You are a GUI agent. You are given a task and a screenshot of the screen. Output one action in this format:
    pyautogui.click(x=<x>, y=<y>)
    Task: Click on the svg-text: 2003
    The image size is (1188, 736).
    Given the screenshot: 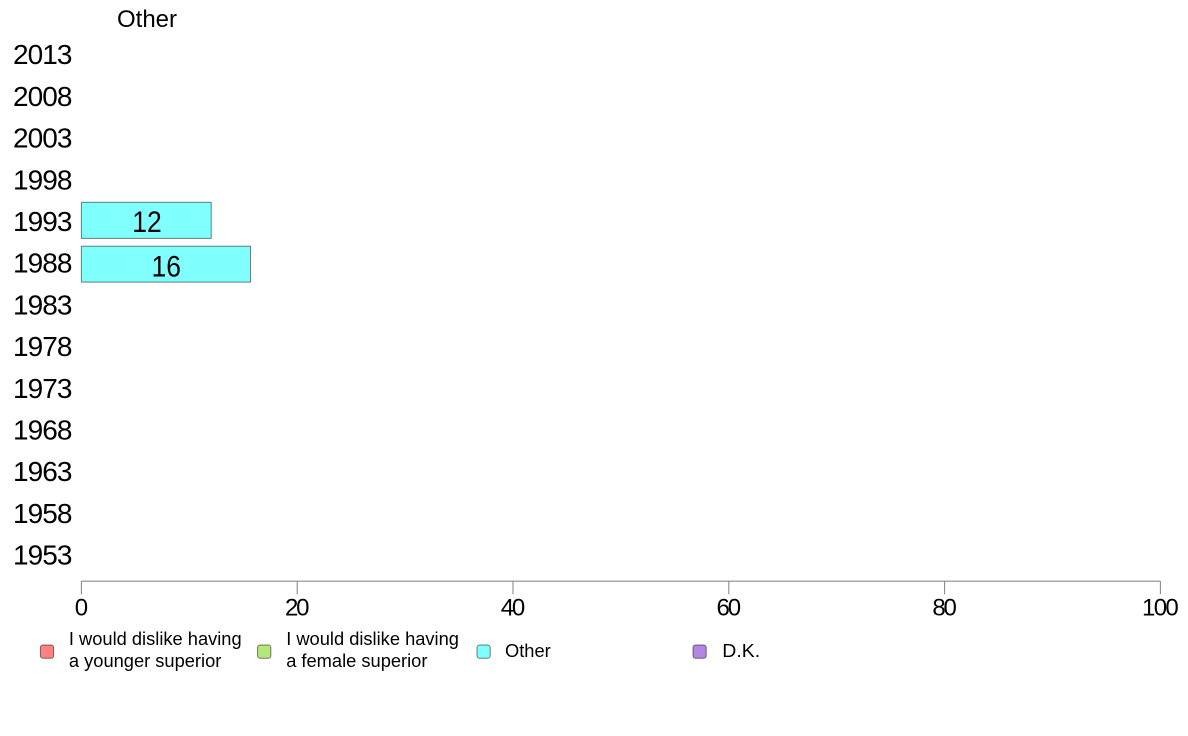 What is the action you would take?
    pyautogui.click(x=43, y=138)
    